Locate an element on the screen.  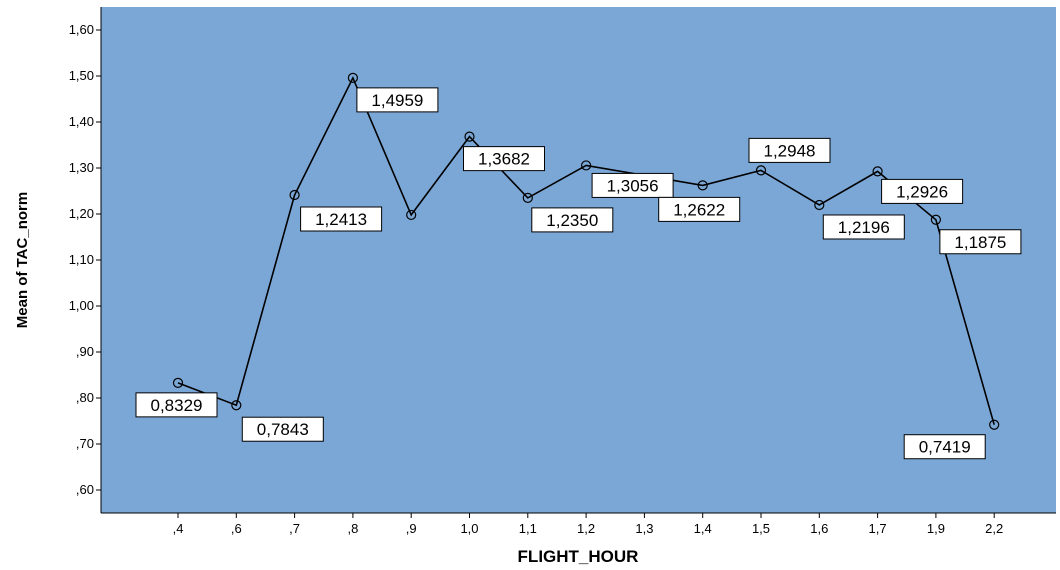
data-label-text: 0,7843 is located at coordinates (283, 429).